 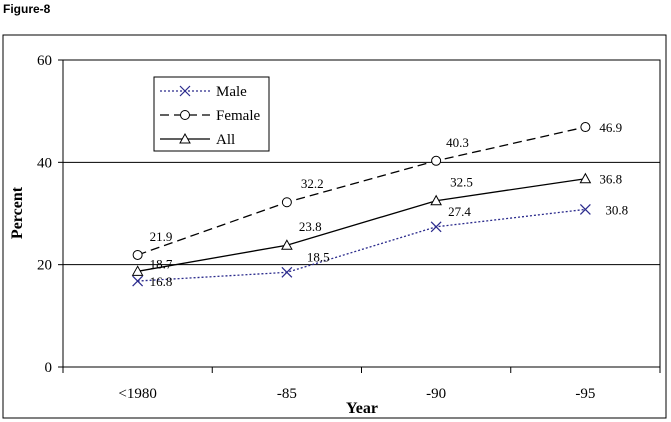 What do you see at coordinates (361, 245) in the screenshot?
I see `series-line-male` at bounding box center [361, 245].